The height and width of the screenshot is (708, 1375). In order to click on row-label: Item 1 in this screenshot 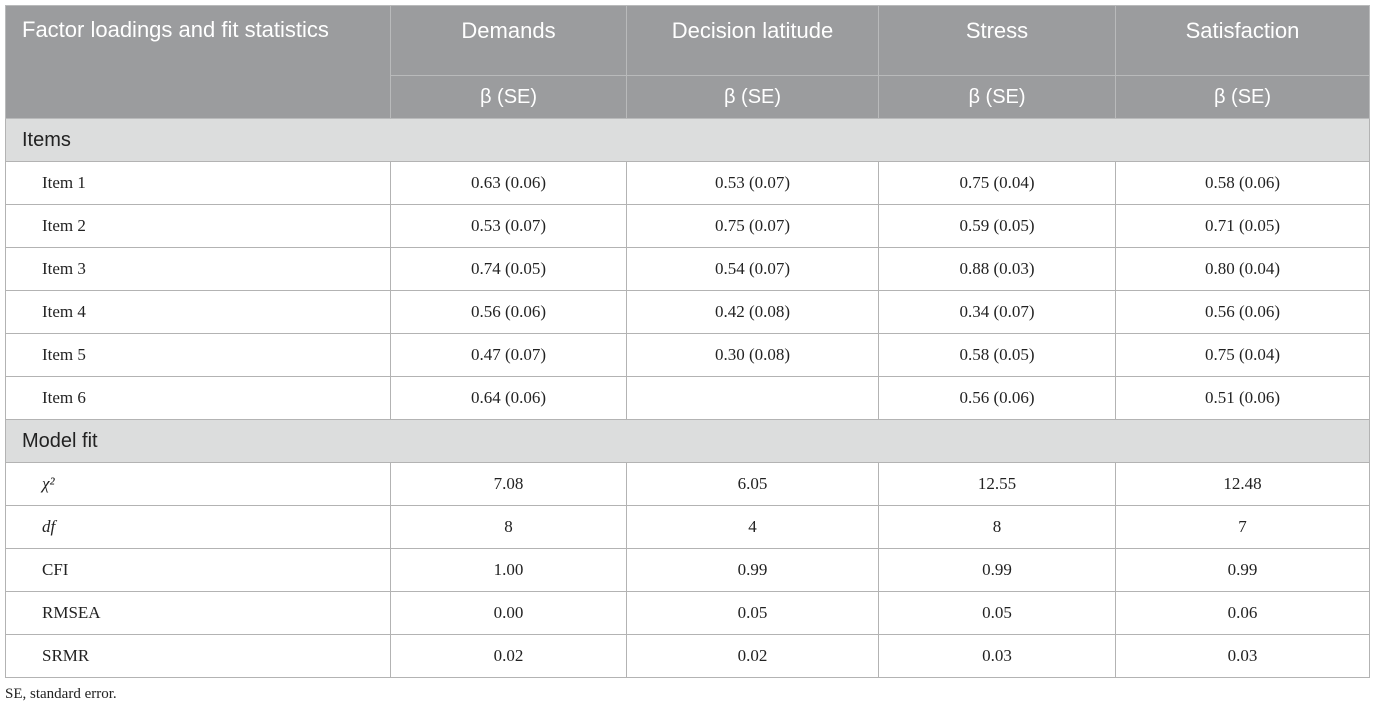, I will do `click(198, 183)`.